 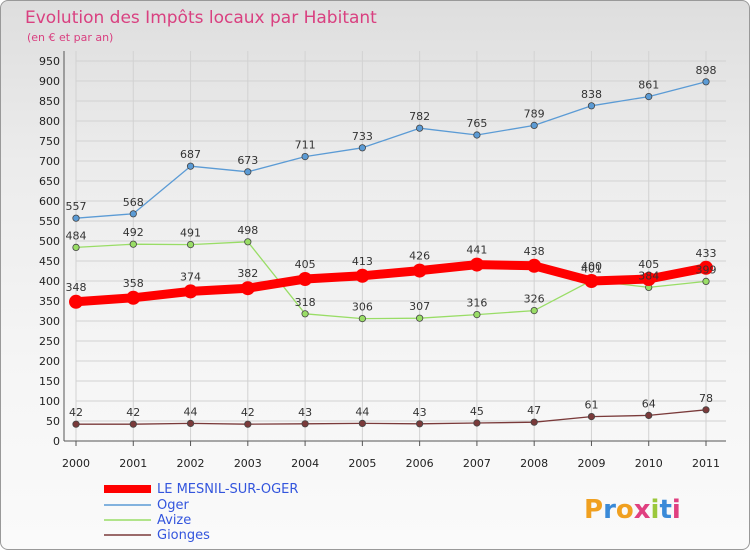 What do you see at coordinates (648, 85) in the screenshot?
I see `data-label: 861` at bounding box center [648, 85].